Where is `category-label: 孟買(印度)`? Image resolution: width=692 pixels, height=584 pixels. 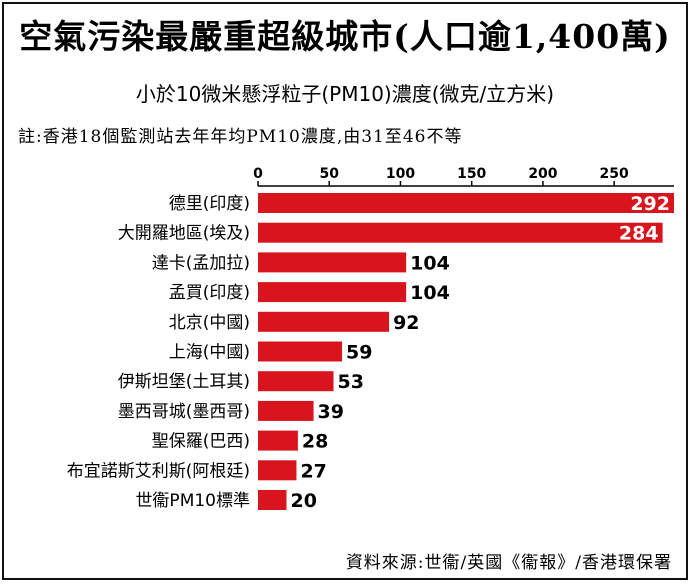
category-label: 孟買(印度) is located at coordinates (209, 293).